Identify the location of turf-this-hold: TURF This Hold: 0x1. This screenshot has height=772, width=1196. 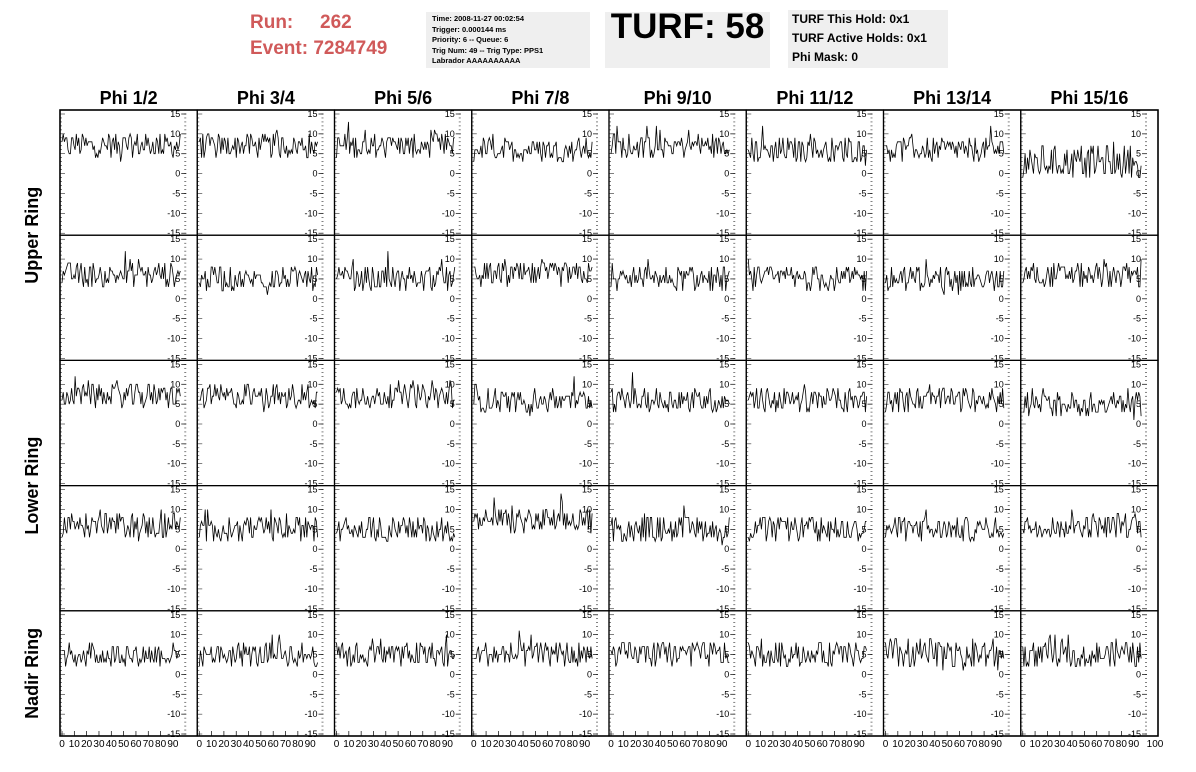
(851, 19).